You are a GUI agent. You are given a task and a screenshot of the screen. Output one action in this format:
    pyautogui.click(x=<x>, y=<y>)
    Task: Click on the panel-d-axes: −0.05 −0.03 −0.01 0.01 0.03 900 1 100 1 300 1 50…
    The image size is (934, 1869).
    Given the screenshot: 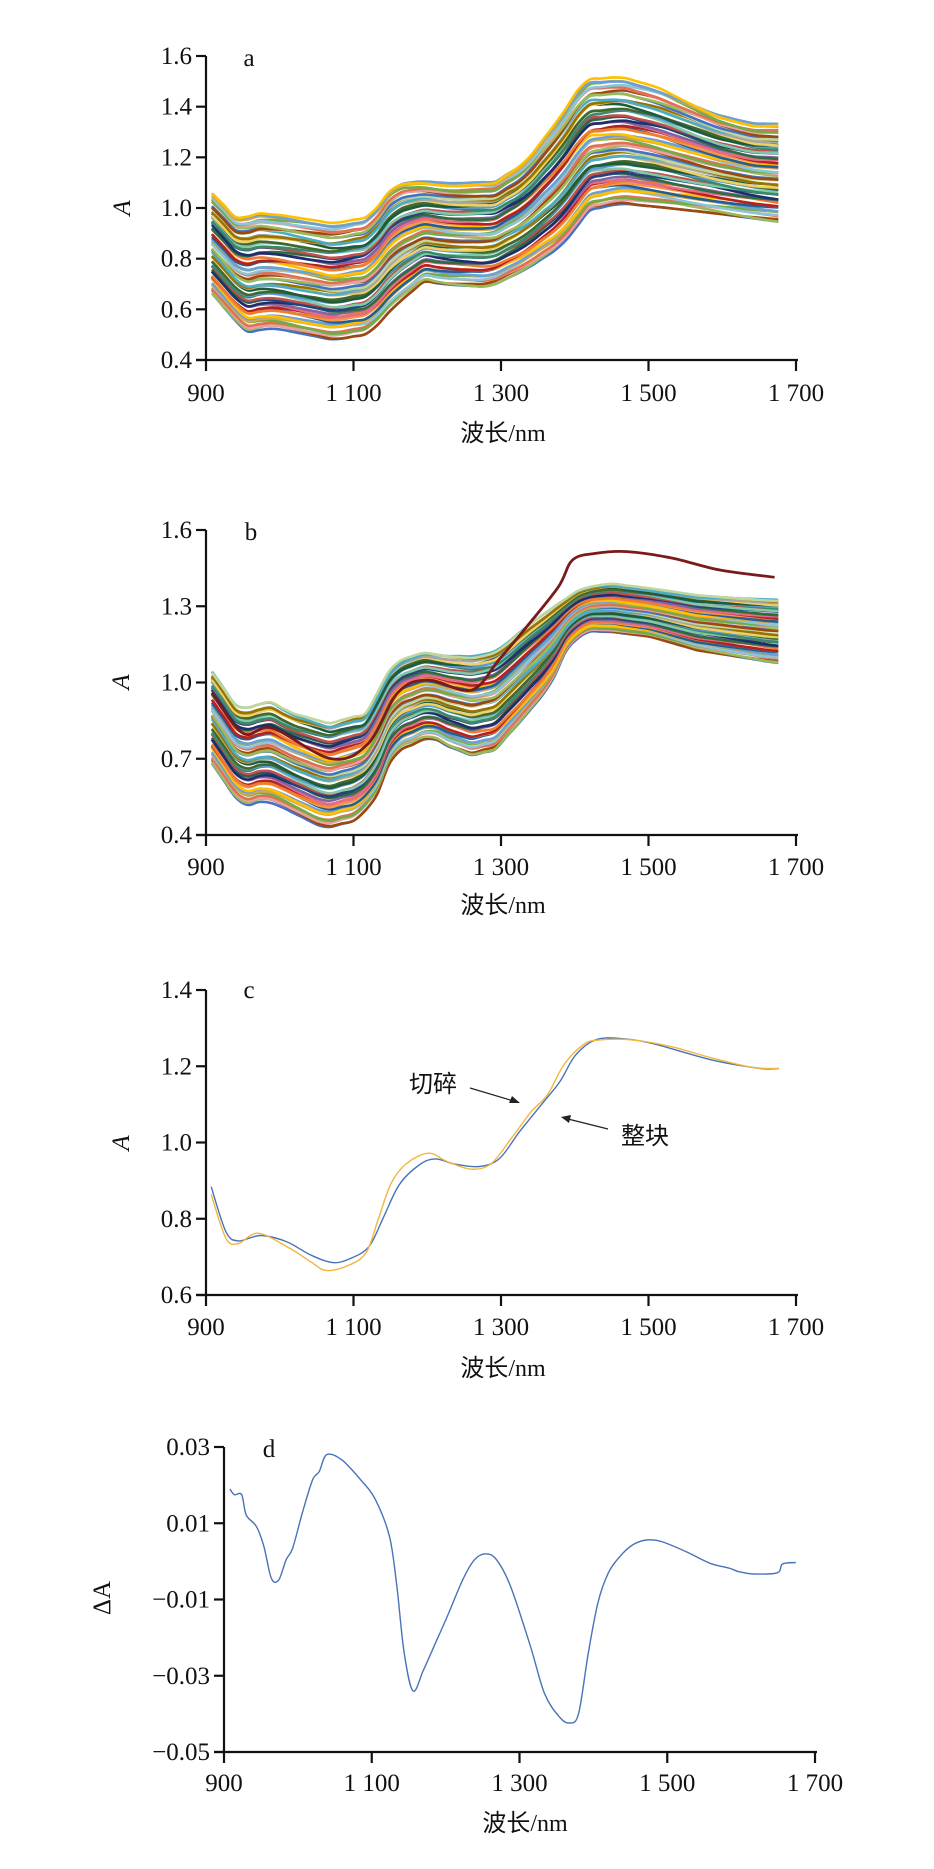 What is the action you would take?
    pyautogui.click(x=497, y=1615)
    